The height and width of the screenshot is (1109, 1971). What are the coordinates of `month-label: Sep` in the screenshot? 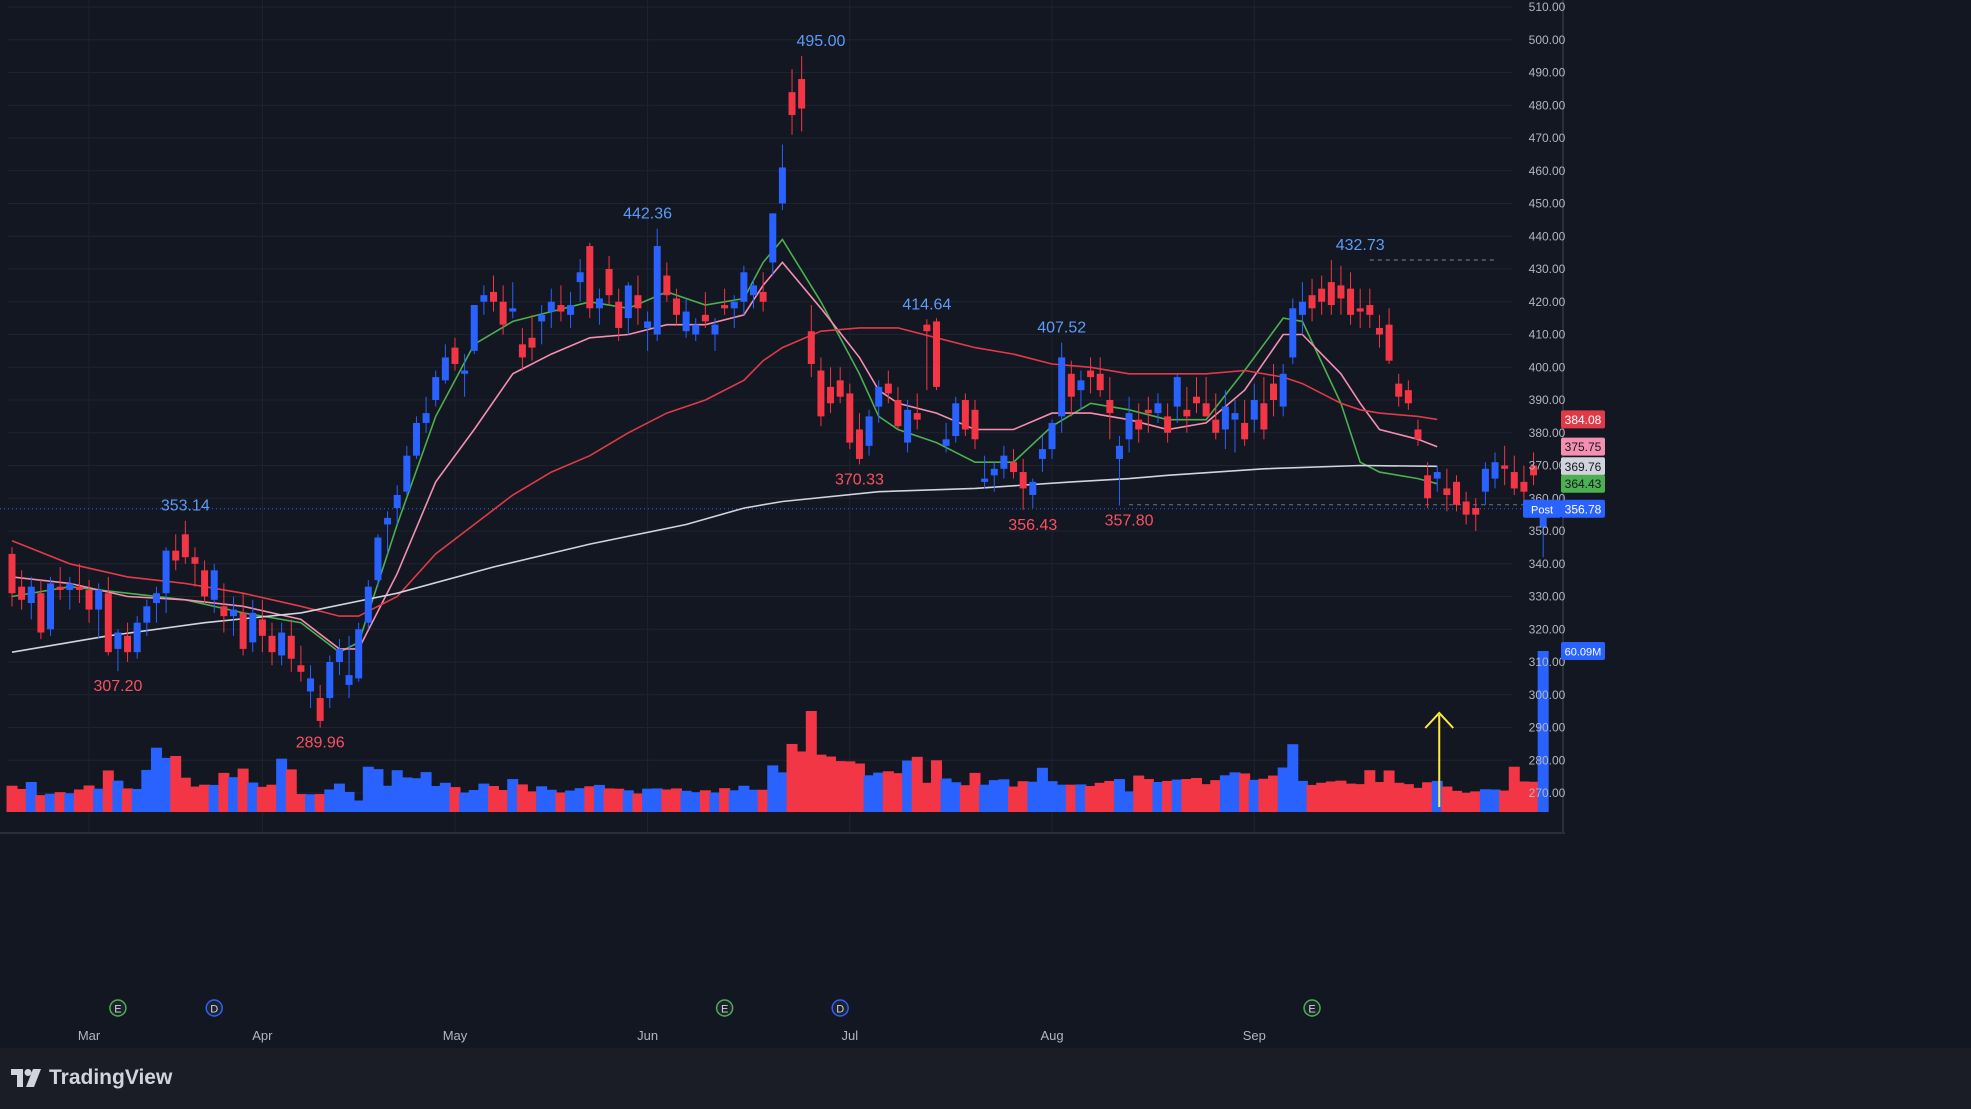 It's located at (1254, 1035).